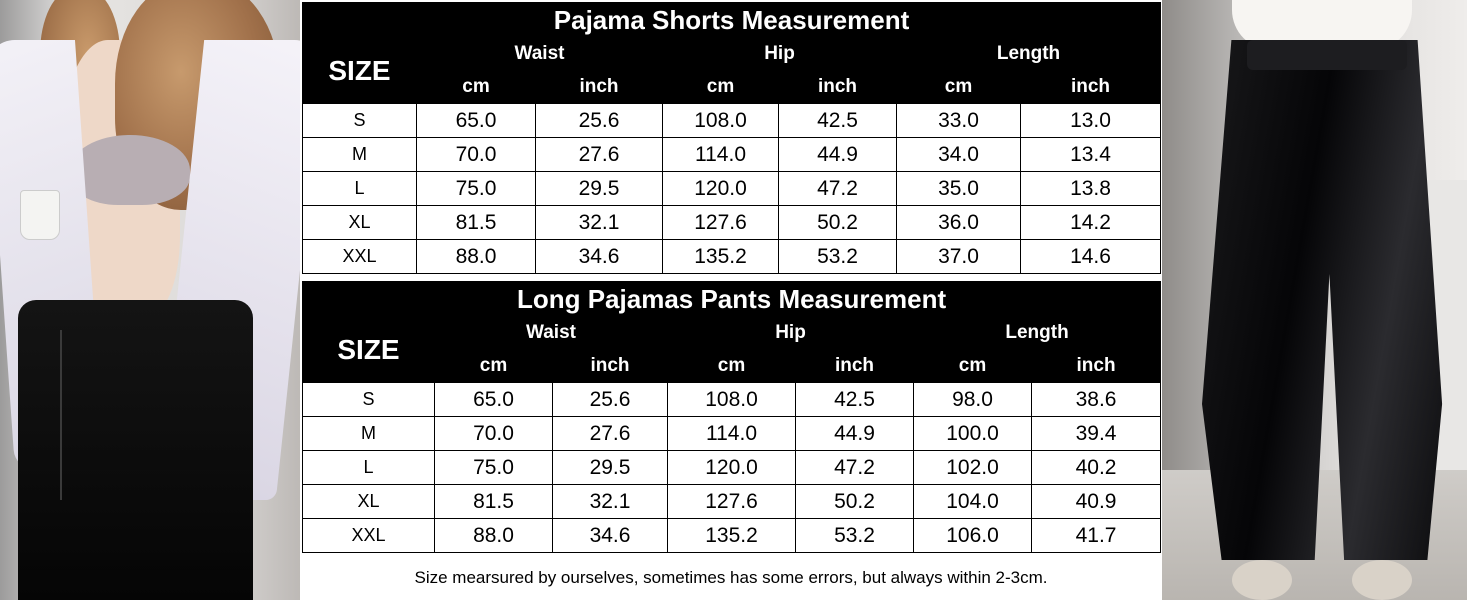  I want to click on black-pajama-shorts, so click(135, 450).